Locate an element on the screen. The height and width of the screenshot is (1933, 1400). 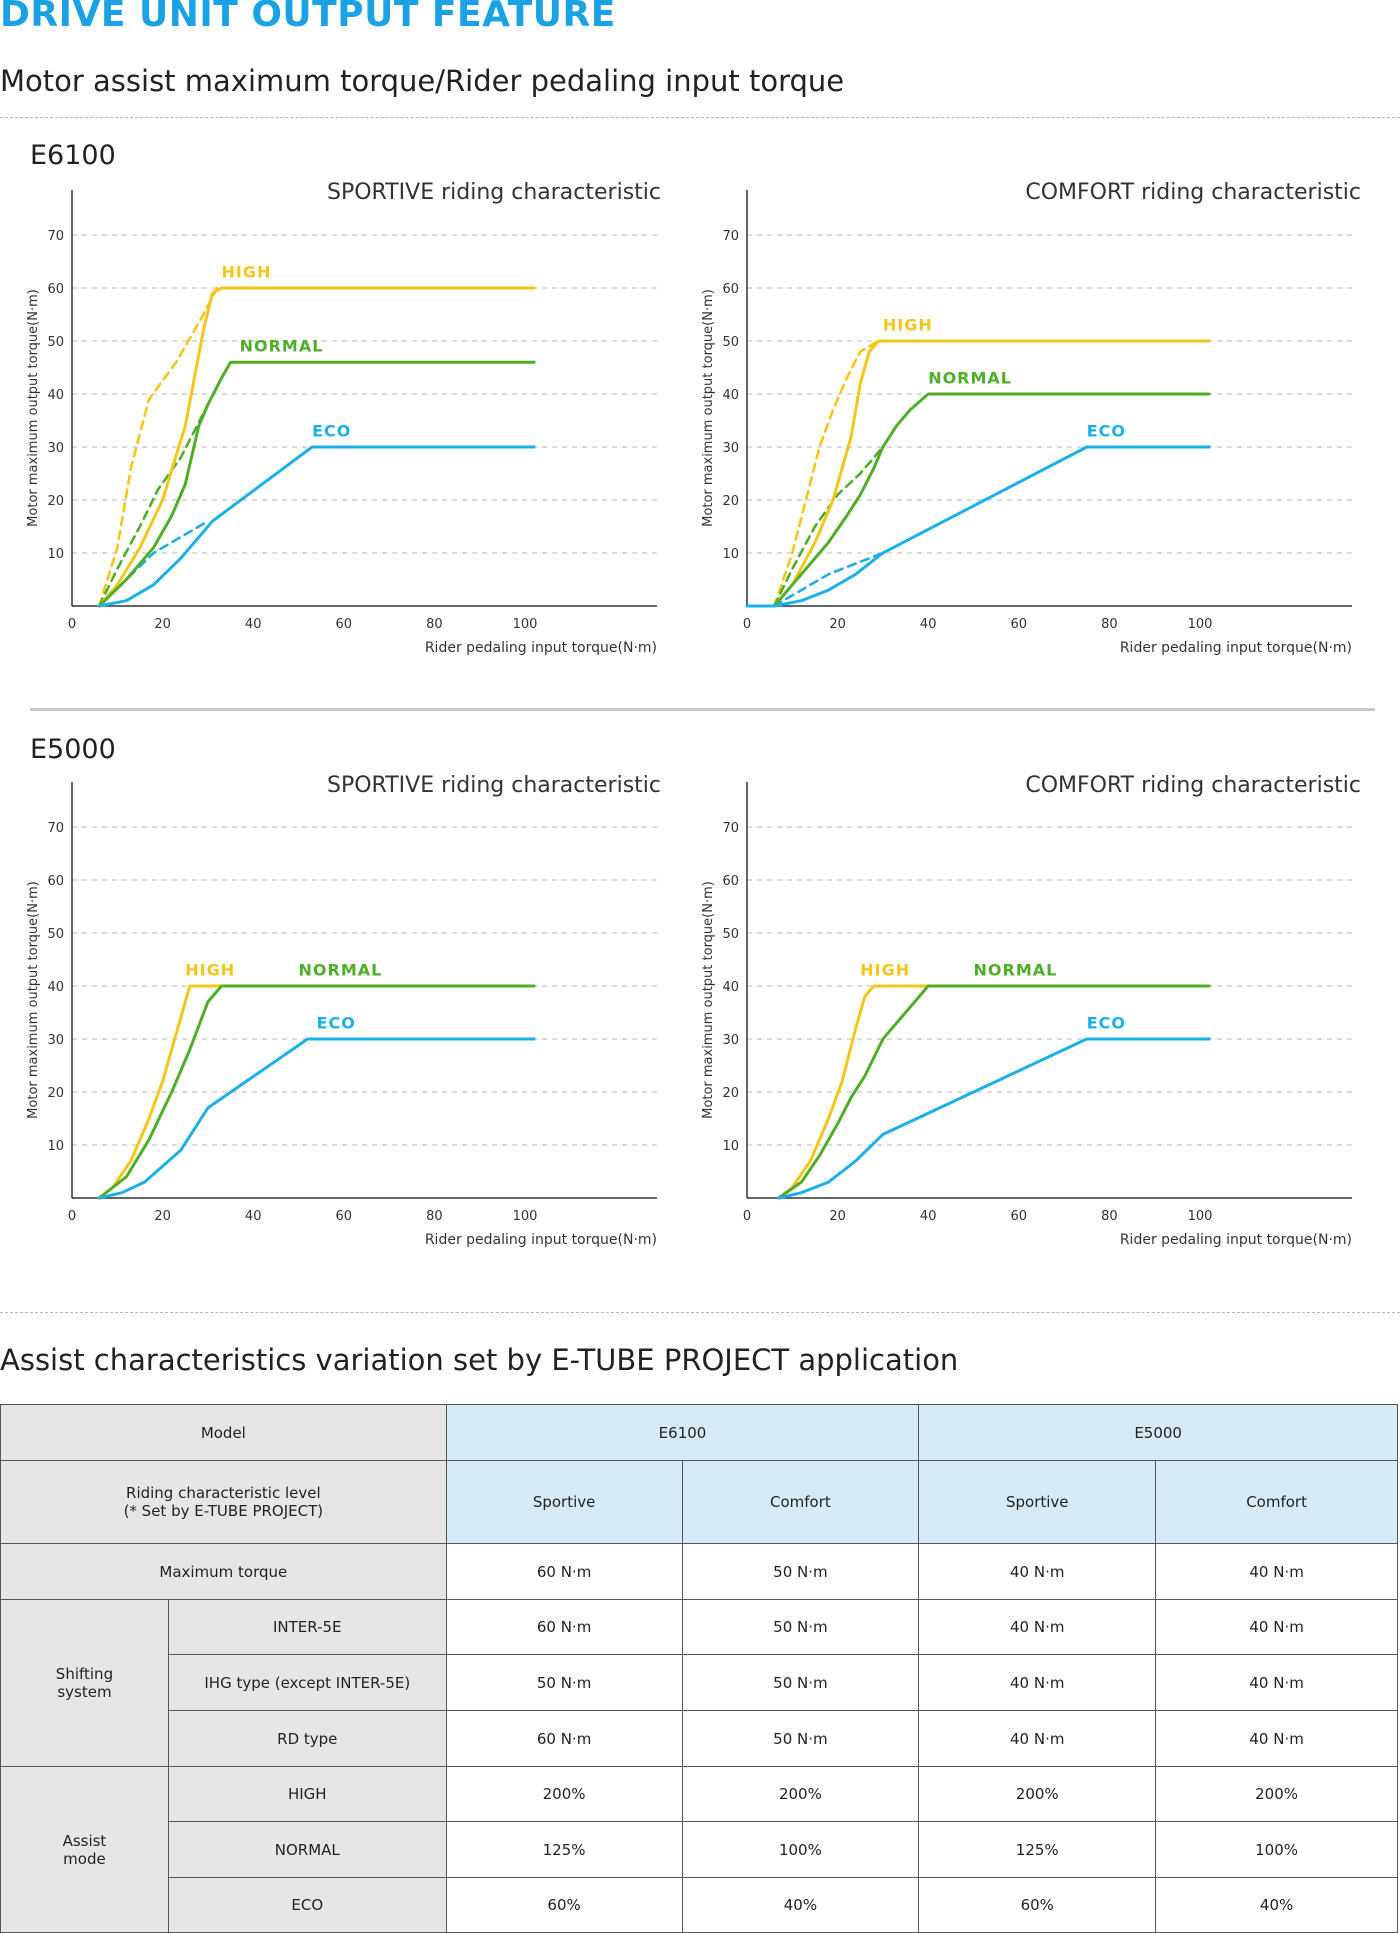
table-row-header: ECO is located at coordinates (307, 1905).